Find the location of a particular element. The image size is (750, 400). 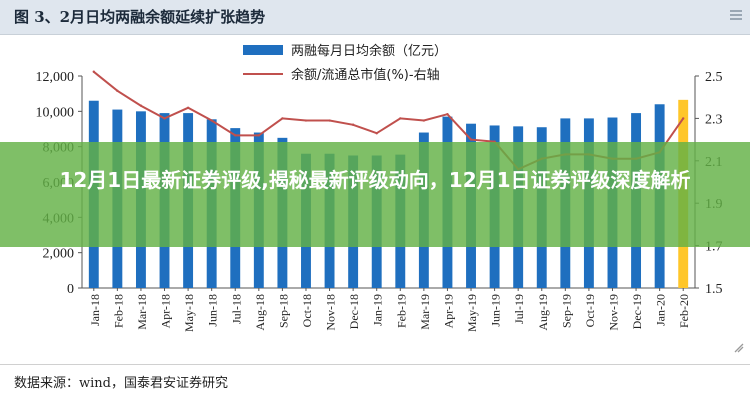

x-tick-label: Jul-19 is located at coordinates (519, 309).